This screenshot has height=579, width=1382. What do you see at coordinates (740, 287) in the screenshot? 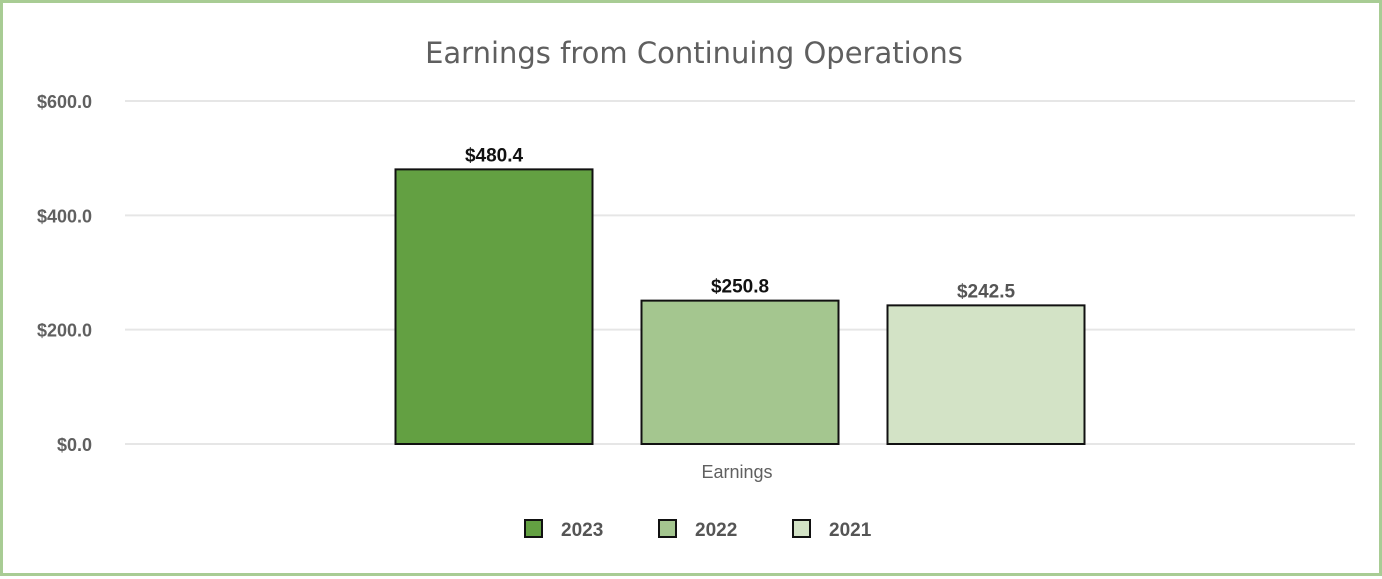
I see `data-label-2022: $250.8` at bounding box center [740, 287].